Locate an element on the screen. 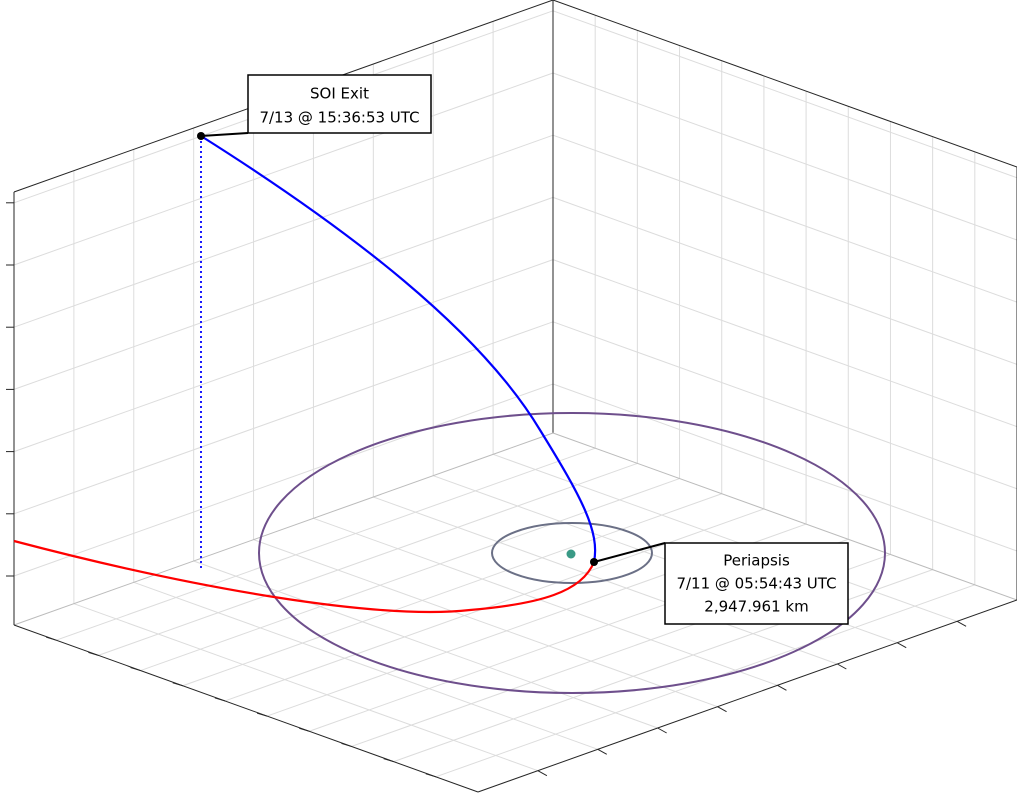 This screenshot has height=794, width=1017. annotation-title: Periapsis is located at coordinates (756, 561).